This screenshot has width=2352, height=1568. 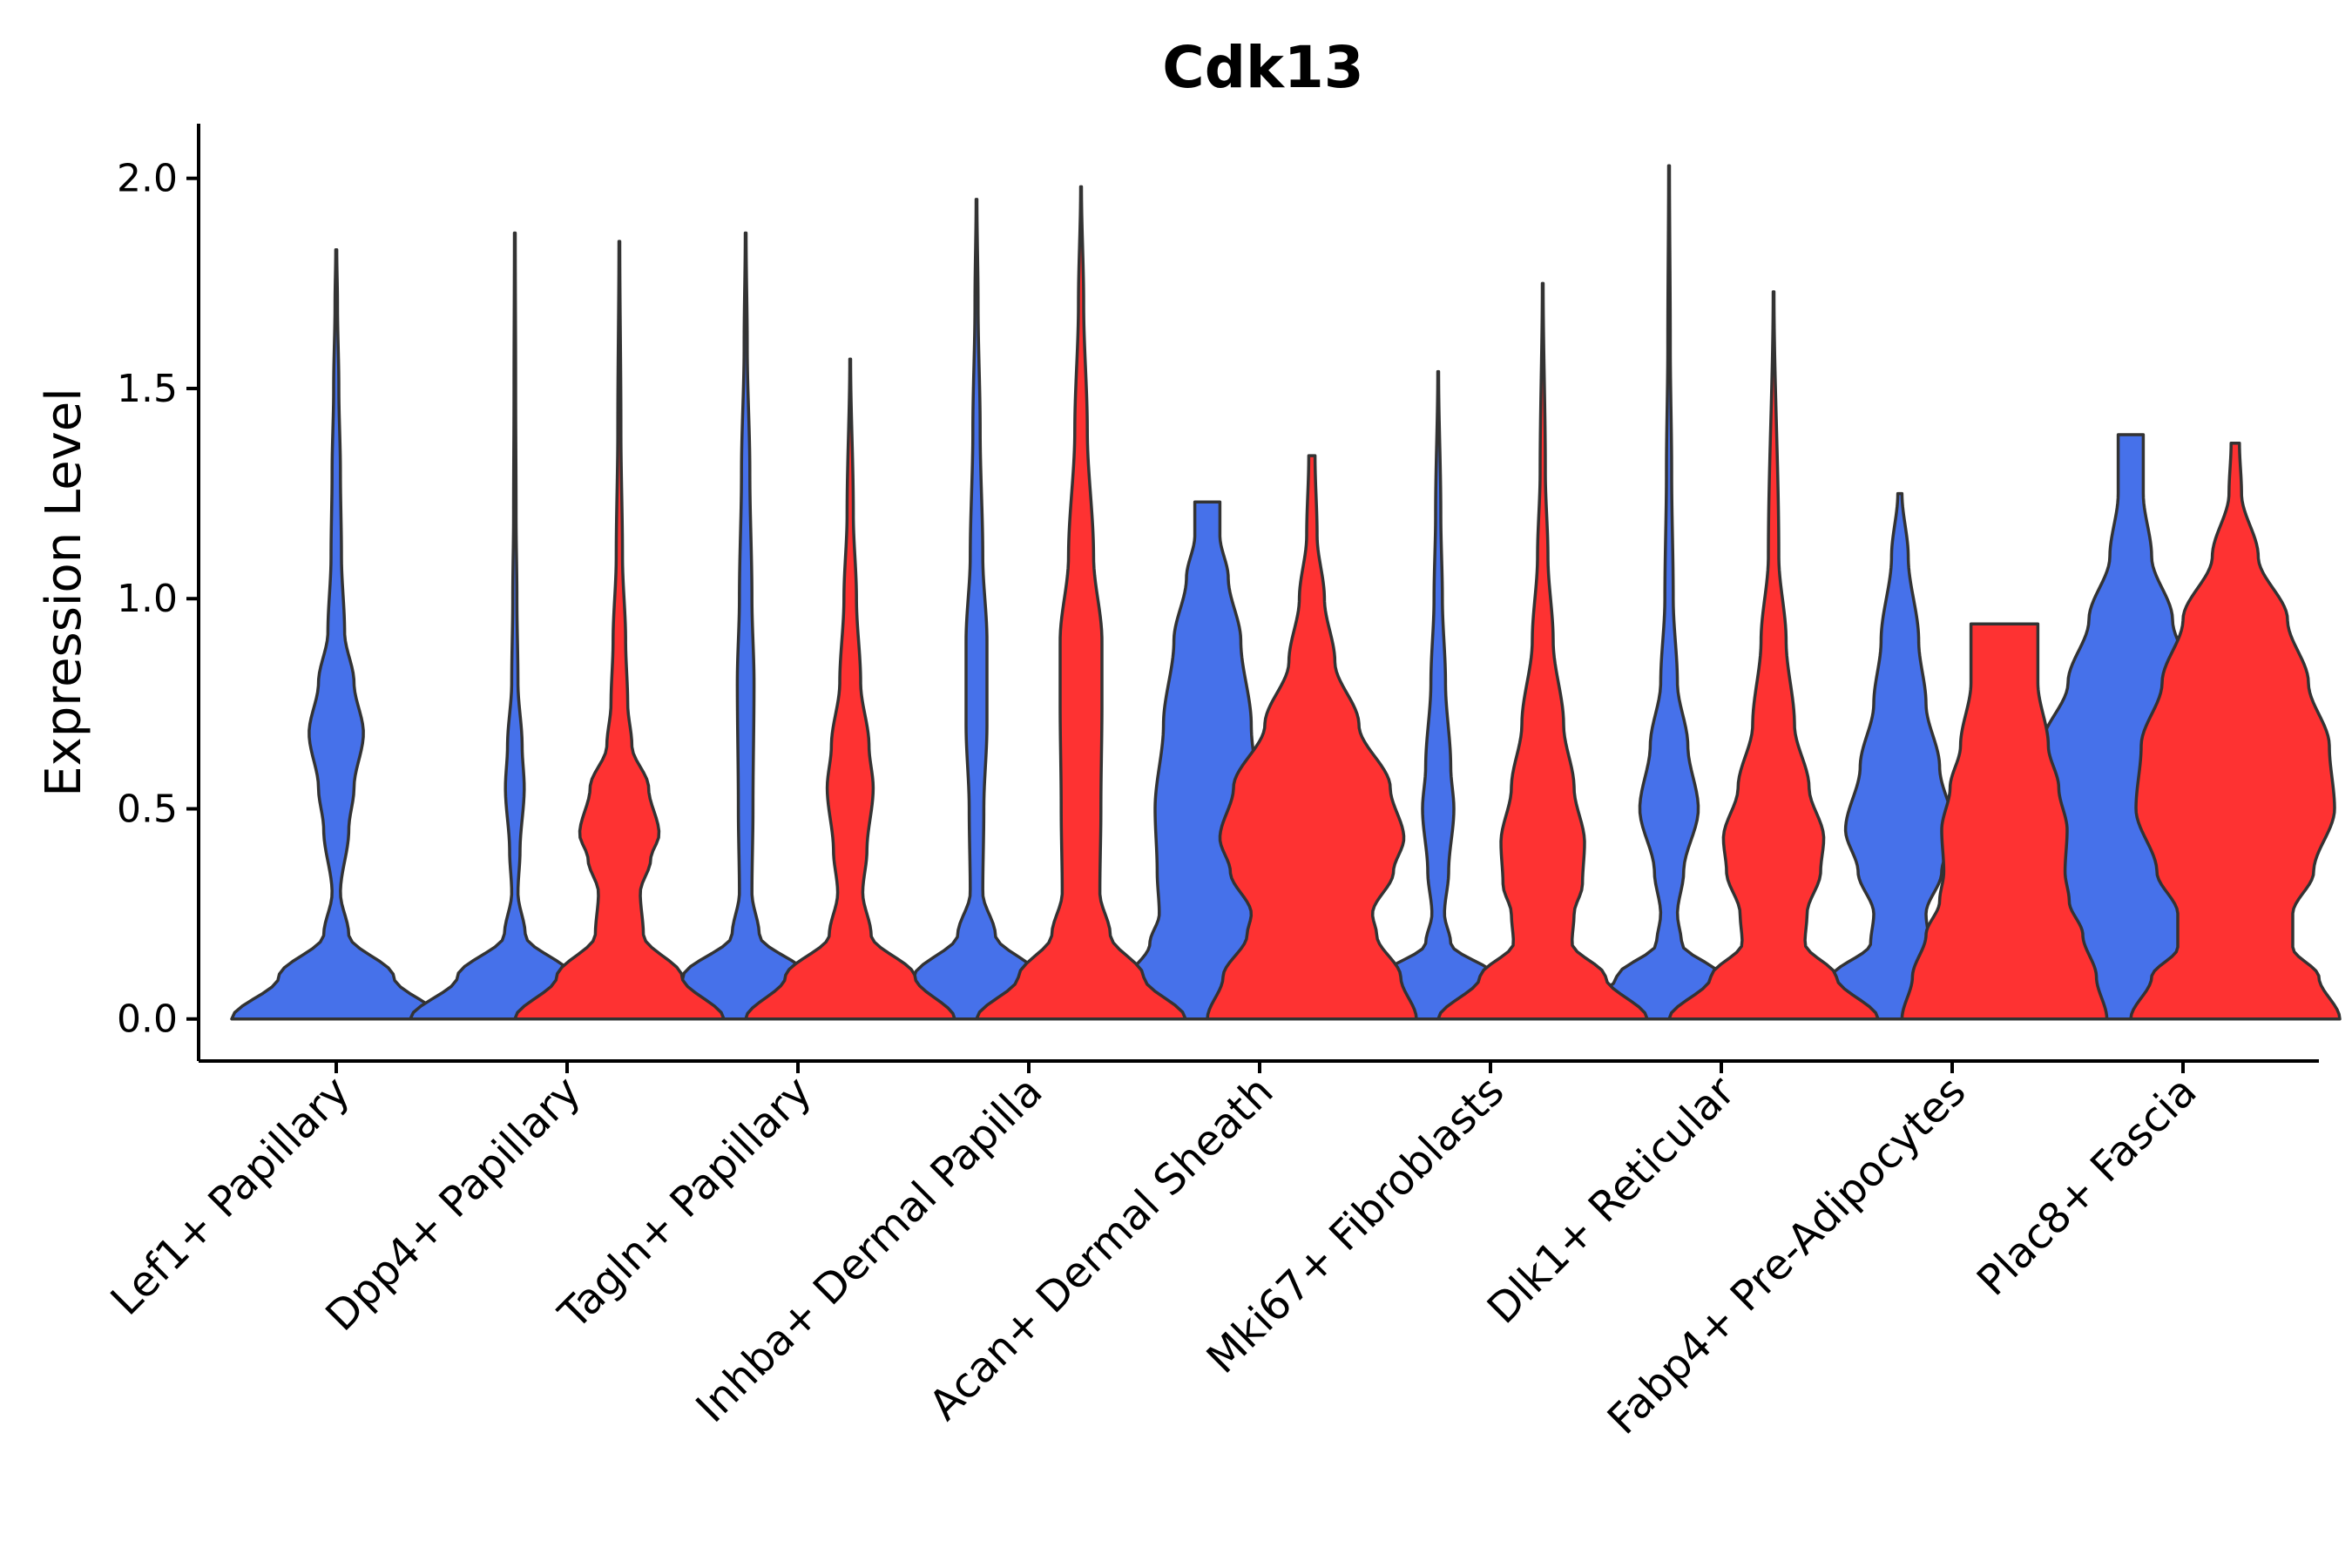 What do you see at coordinates (147, 1019) in the screenshot?
I see `y-tick-label-0: 0.0` at bounding box center [147, 1019].